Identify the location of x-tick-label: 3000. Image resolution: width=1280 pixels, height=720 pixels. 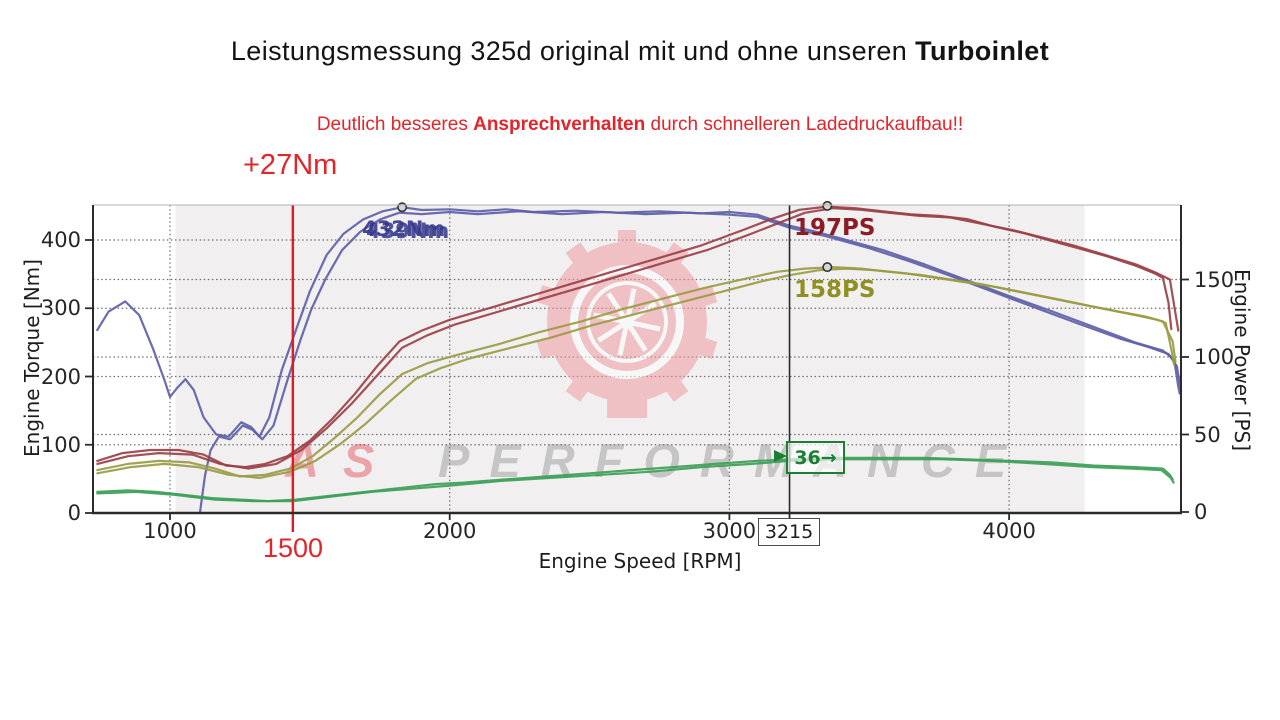
(729, 531).